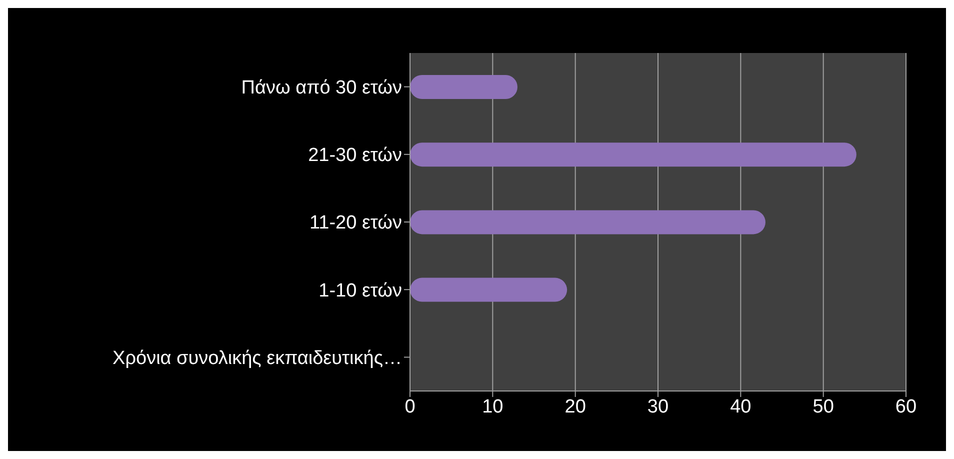 This screenshot has width=954, height=459. I want to click on x-tick-label: 30, so click(658, 407).